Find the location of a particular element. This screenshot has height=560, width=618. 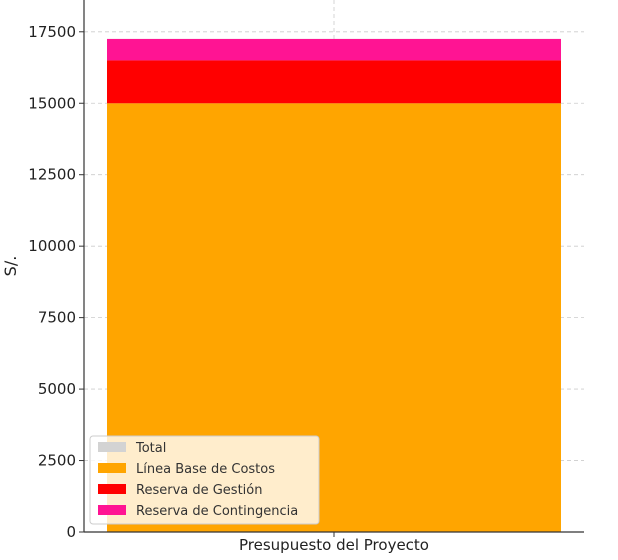

bar-reserva-de-gesti-n is located at coordinates (334, 82).